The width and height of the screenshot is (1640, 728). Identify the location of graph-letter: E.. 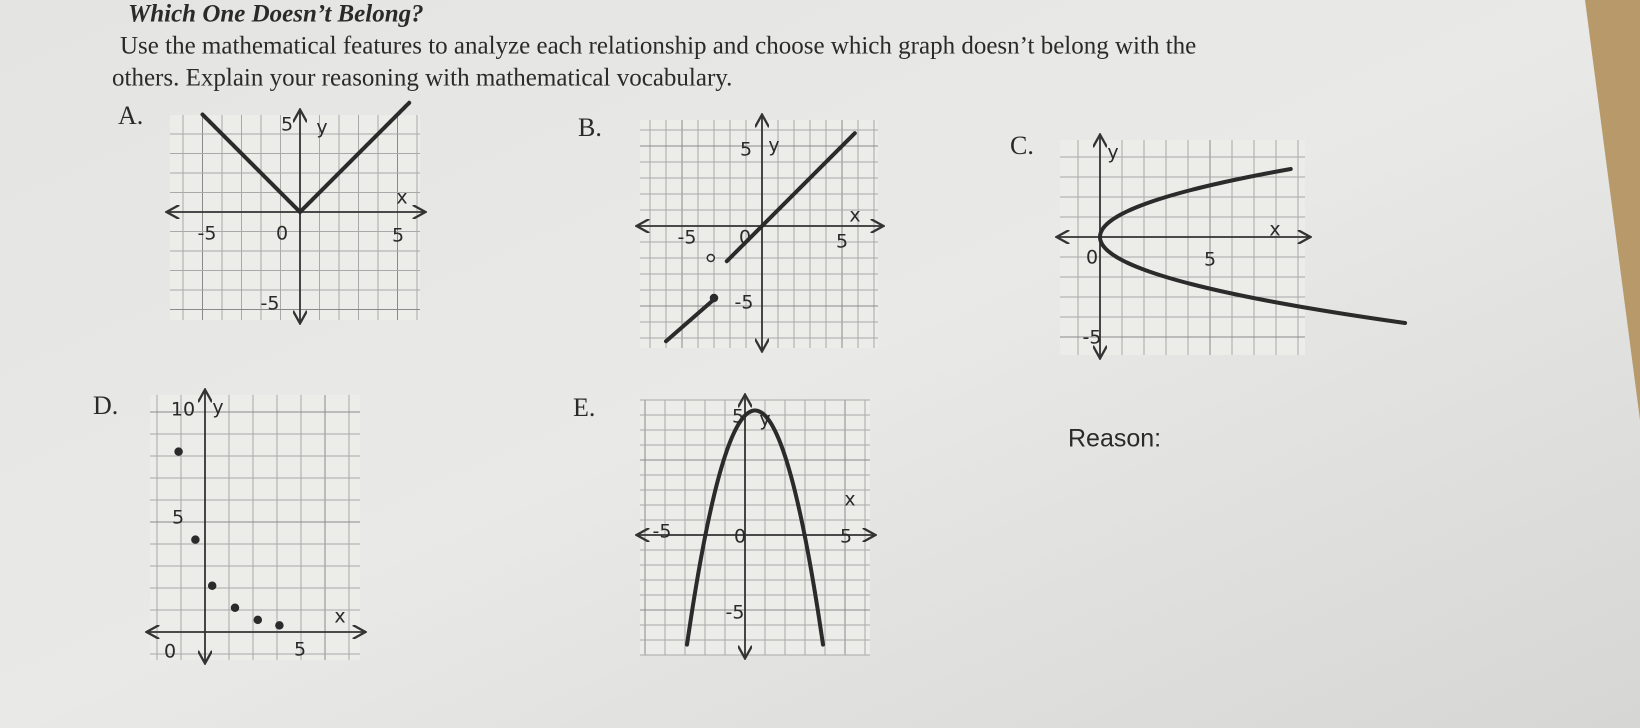
(584, 407).